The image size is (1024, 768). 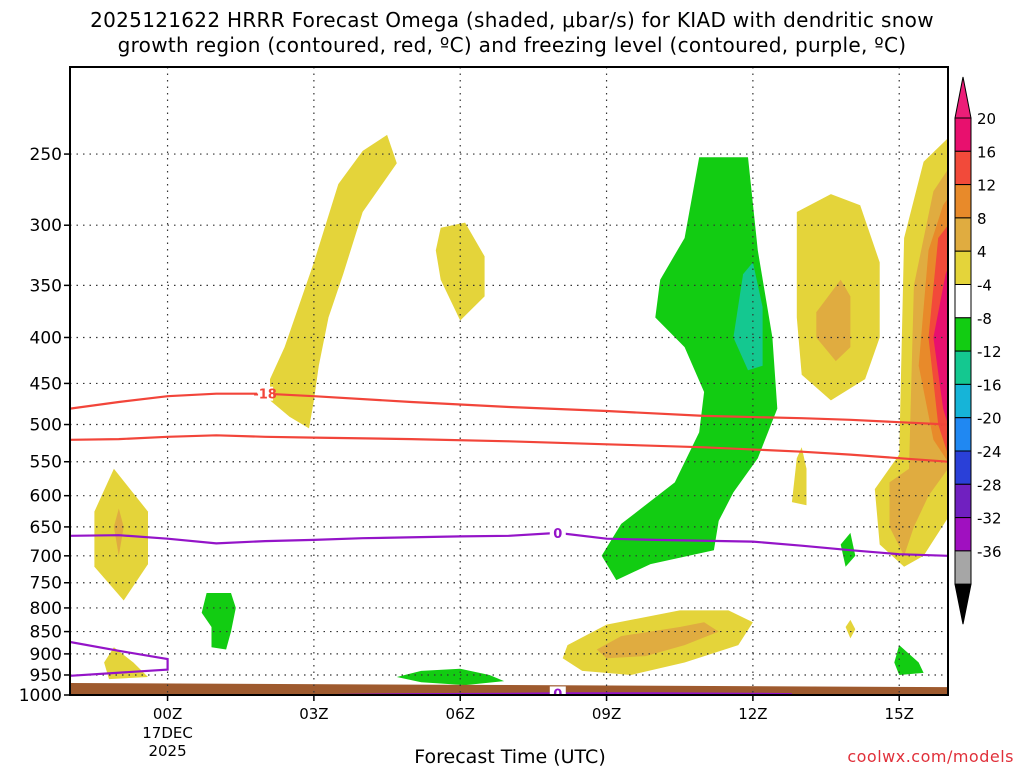 What do you see at coordinates (46, 338) in the screenshot?
I see `y-tick-label: 400` at bounding box center [46, 338].